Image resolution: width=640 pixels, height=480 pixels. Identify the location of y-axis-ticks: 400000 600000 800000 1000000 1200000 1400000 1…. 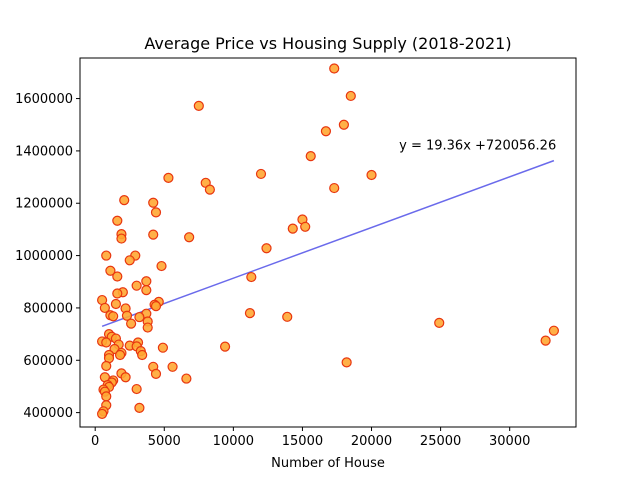
(47, 256).